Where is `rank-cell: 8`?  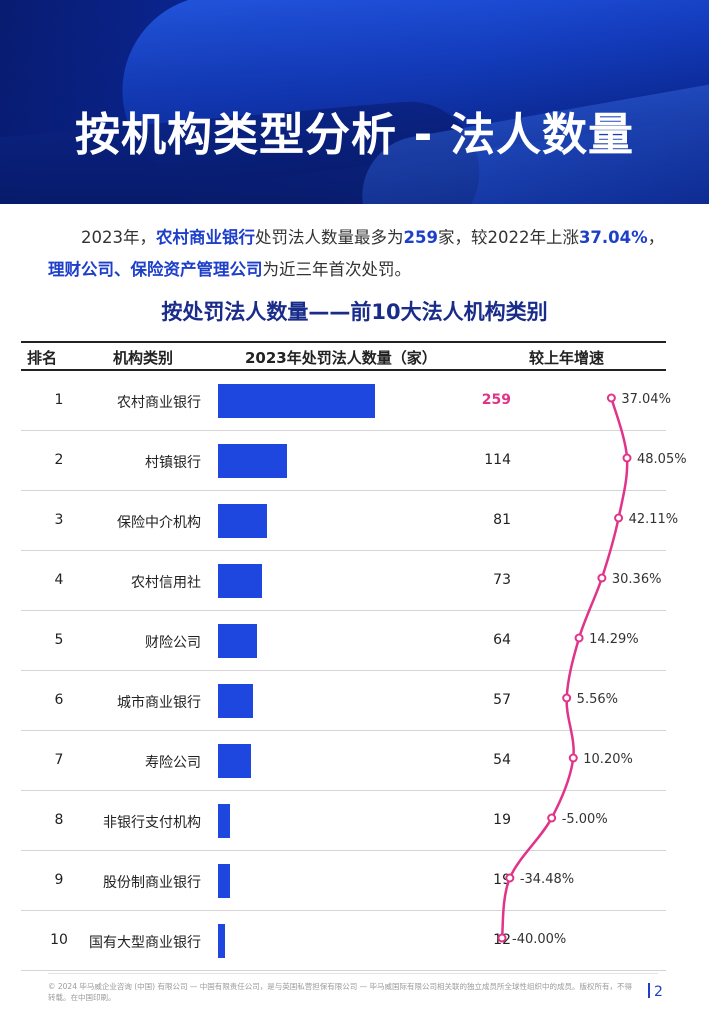
rank-cell: 8 is located at coordinates (59, 820).